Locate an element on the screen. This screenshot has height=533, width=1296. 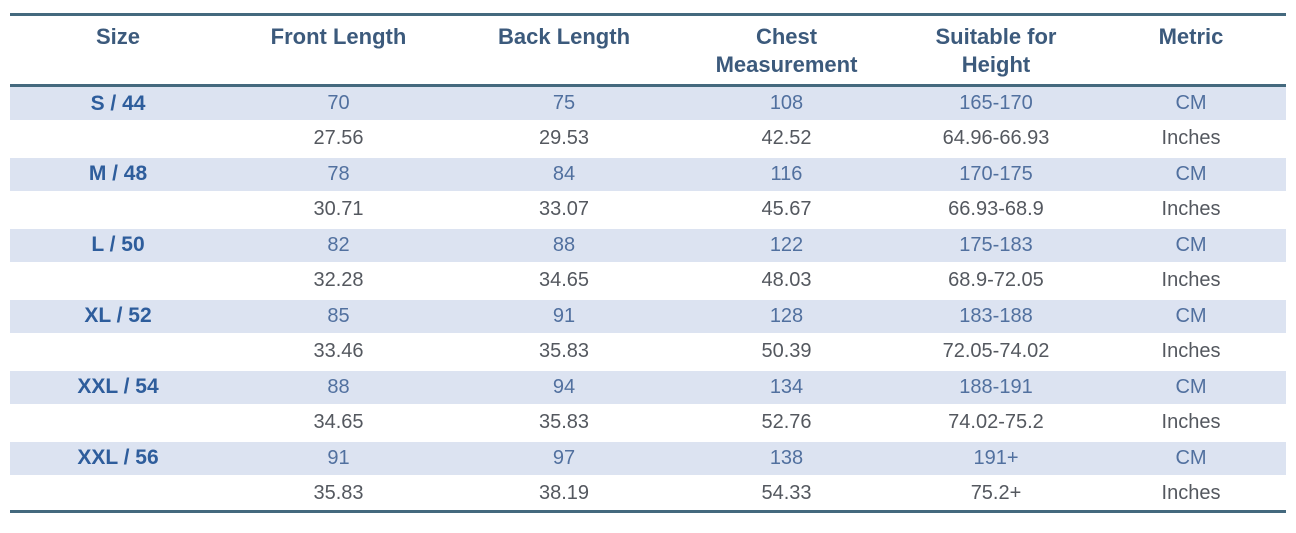
column-header: Size is located at coordinates (118, 50).